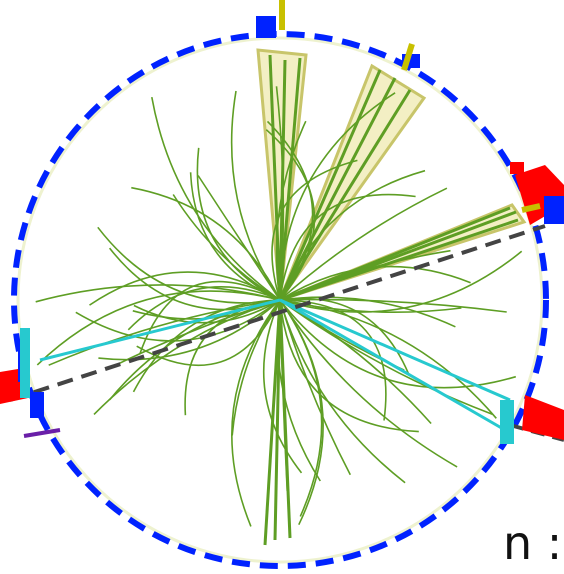 The height and width of the screenshot is (574, 564). Describe the element at coordinates (533, 543) in the screenshot. I see `caption-text: n :` at that location.